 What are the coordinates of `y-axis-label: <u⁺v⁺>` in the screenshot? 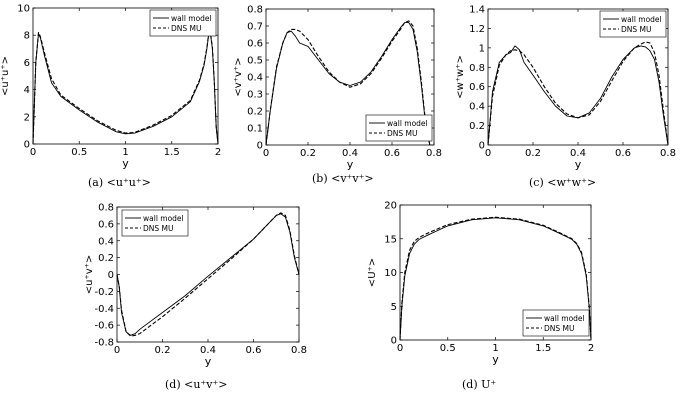 It's located at (89, 275).